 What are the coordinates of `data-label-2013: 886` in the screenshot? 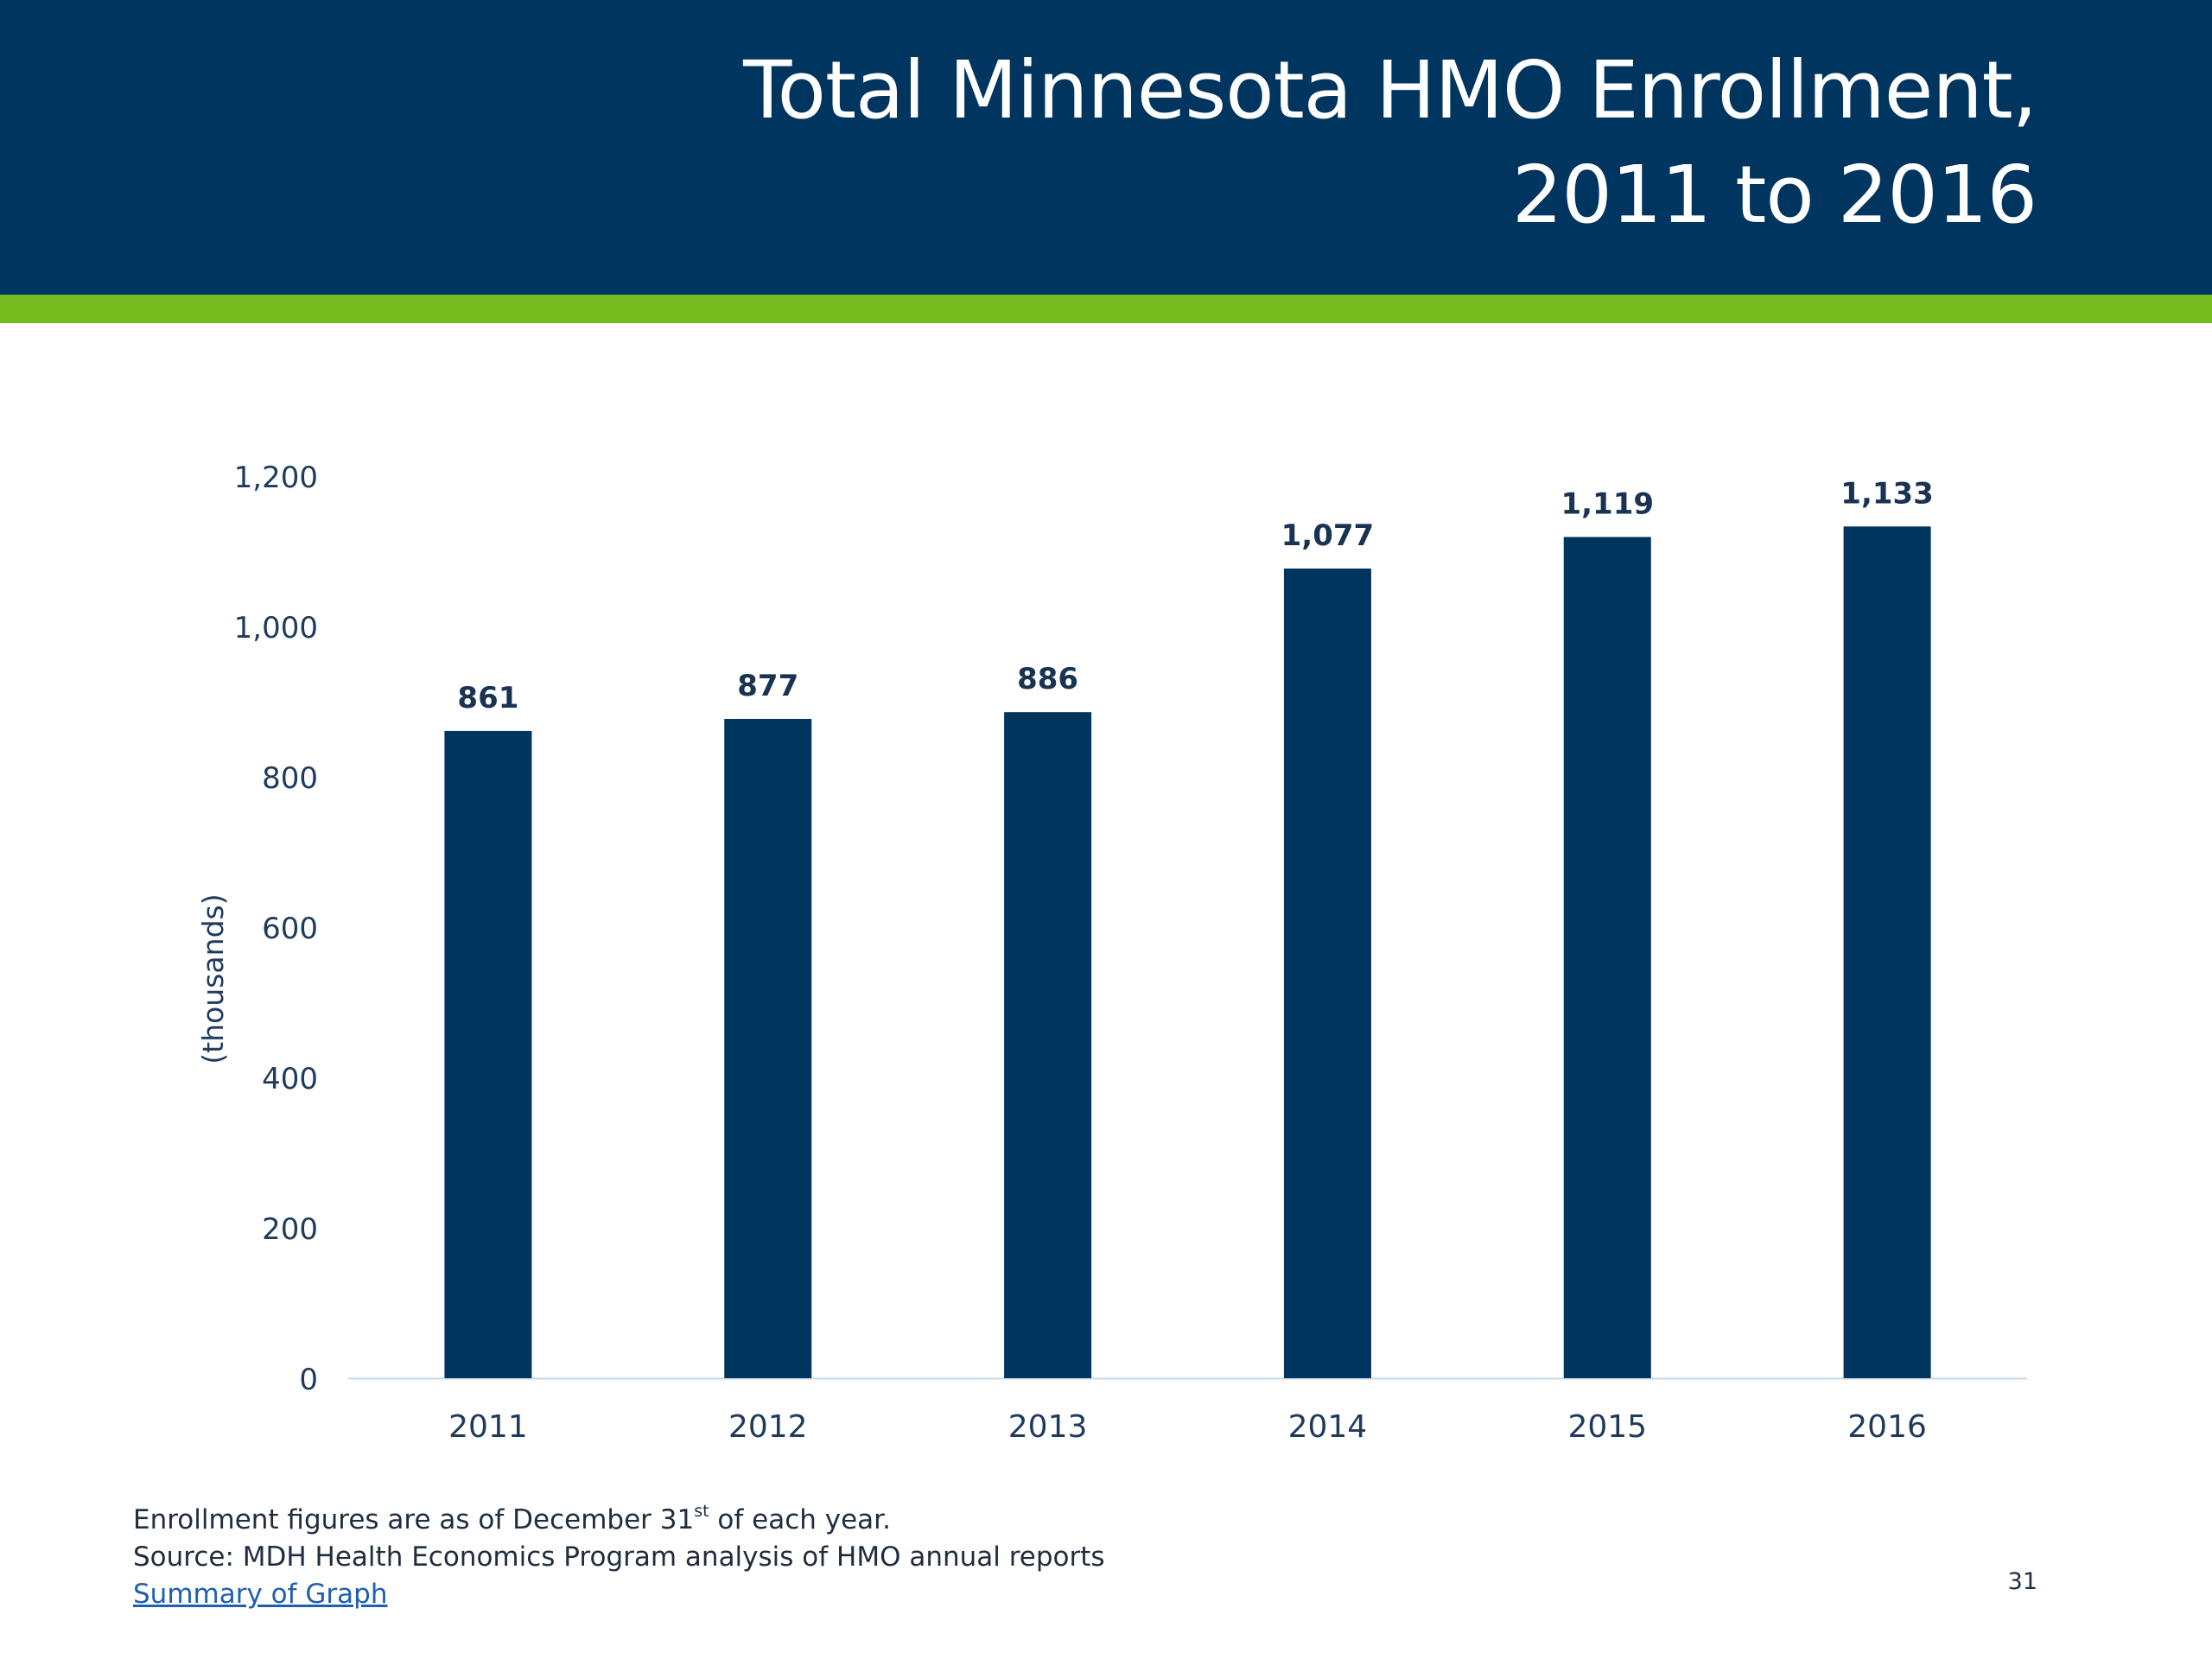 It's located at (1047, 679).